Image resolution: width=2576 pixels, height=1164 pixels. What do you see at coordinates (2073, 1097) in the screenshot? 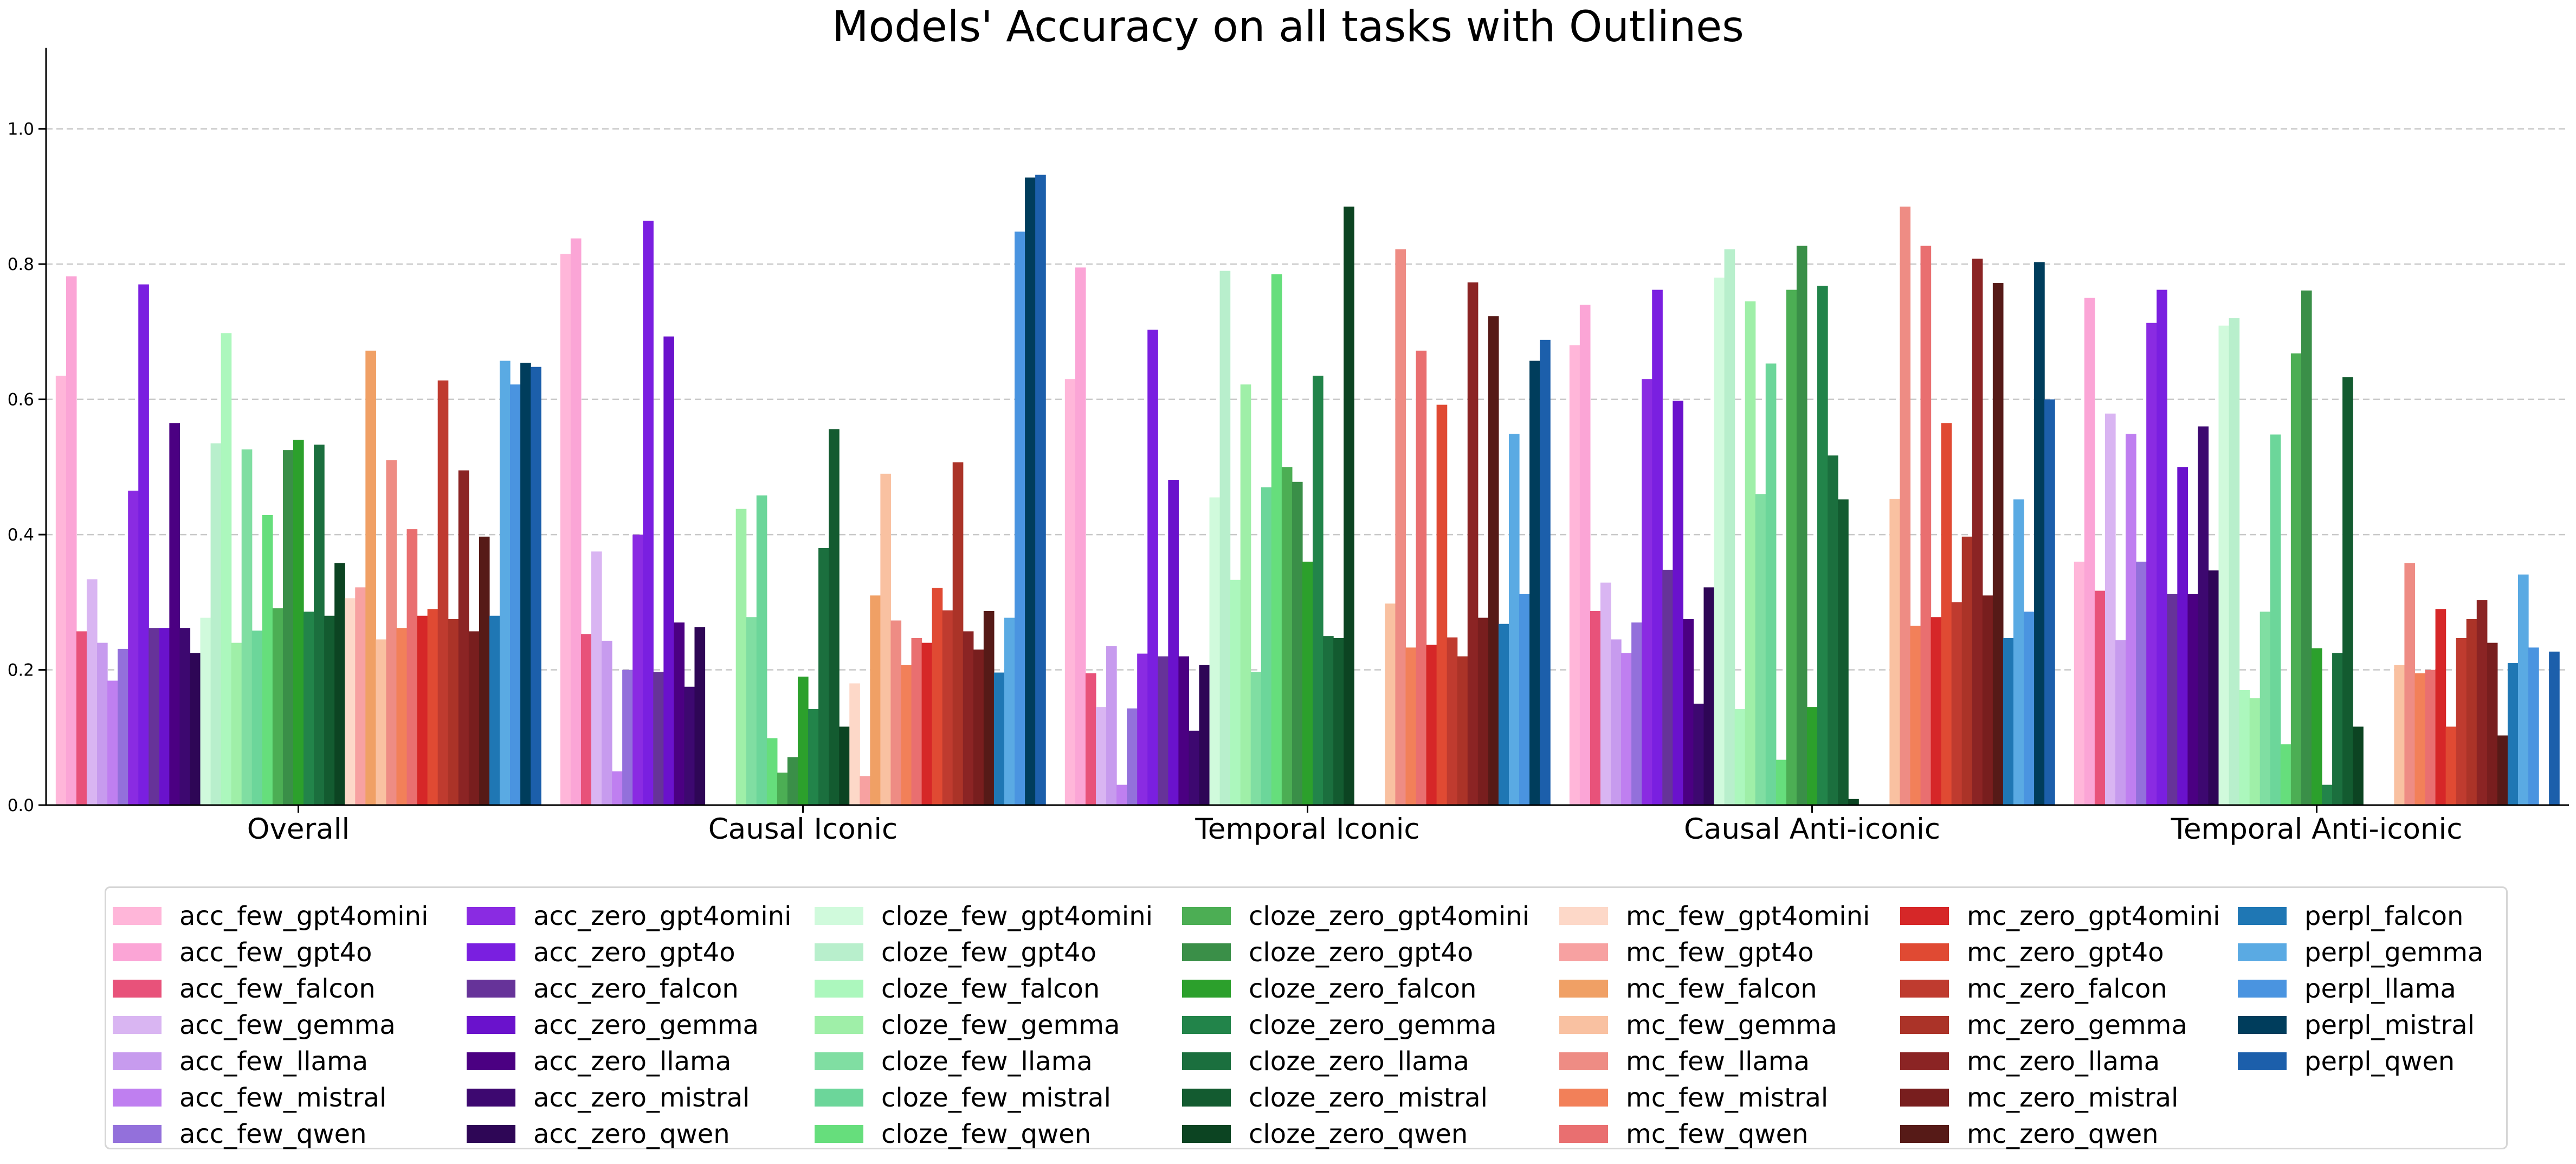
I see `legend-label: mc_zero_mistral` at bounding box center [2073, 1097].